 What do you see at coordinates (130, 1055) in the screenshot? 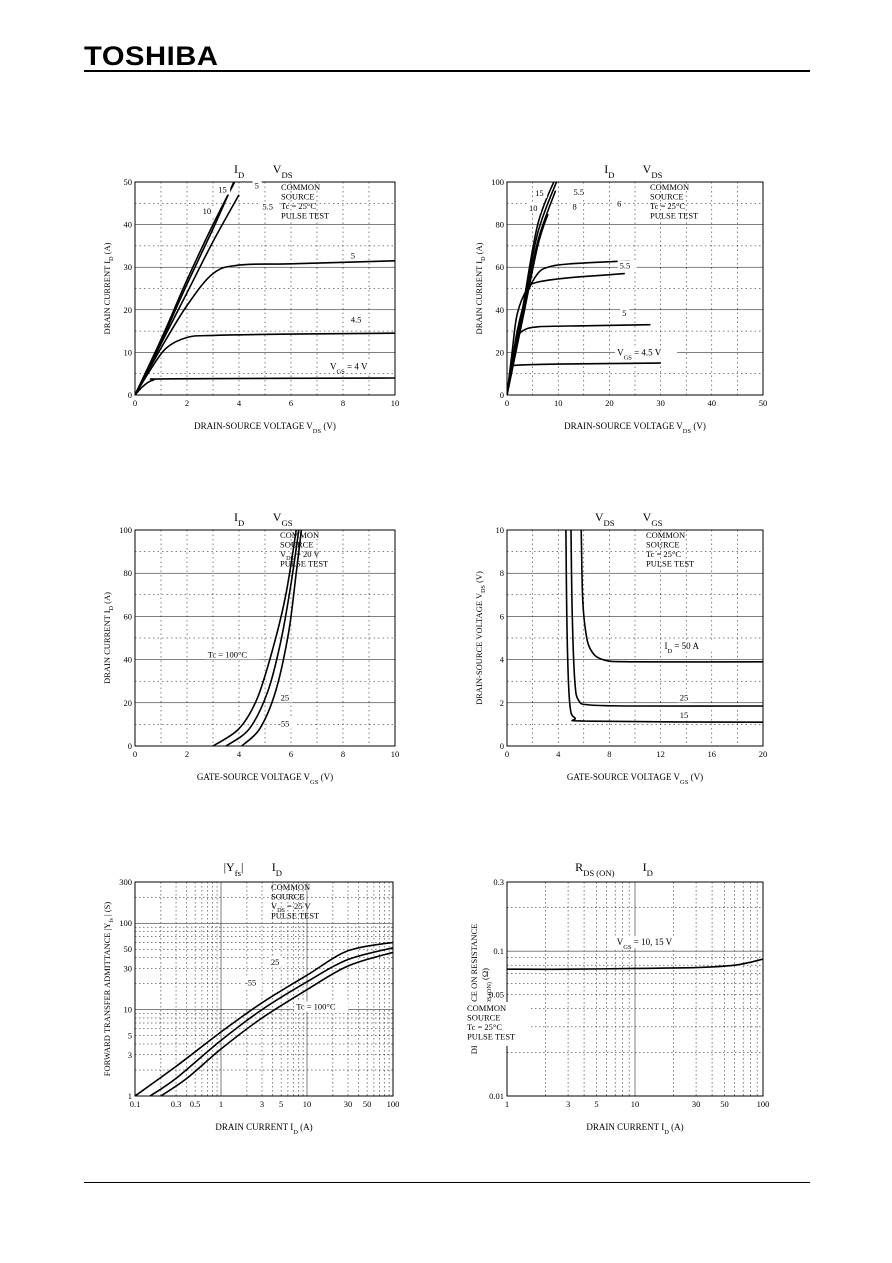
I see `y-tick-label: 3` at bounding box center [130, 1055].